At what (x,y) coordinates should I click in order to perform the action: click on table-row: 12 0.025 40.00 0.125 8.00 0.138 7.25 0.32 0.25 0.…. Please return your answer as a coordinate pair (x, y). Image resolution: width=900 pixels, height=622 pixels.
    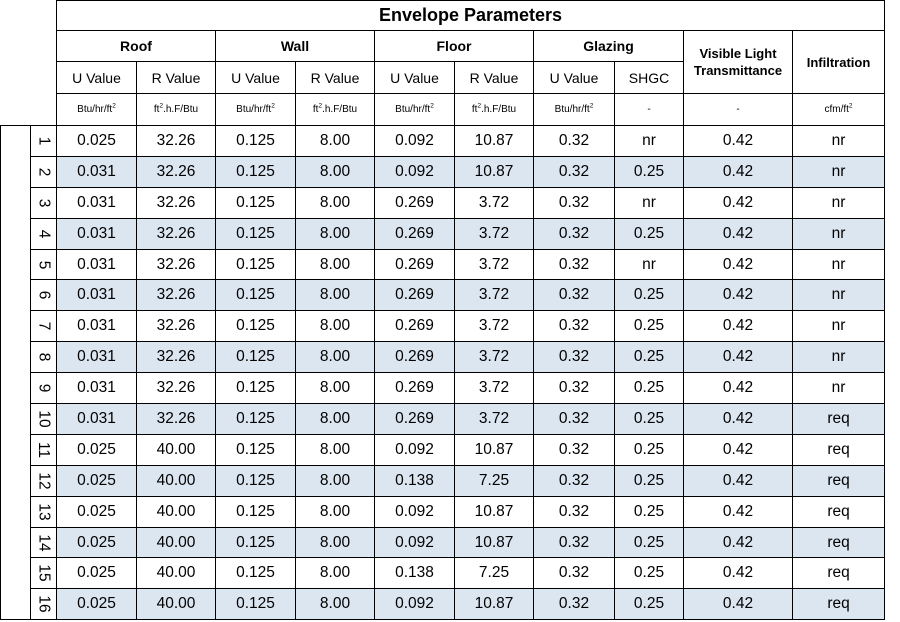
    Looking at the image, I should click on (443, 480).